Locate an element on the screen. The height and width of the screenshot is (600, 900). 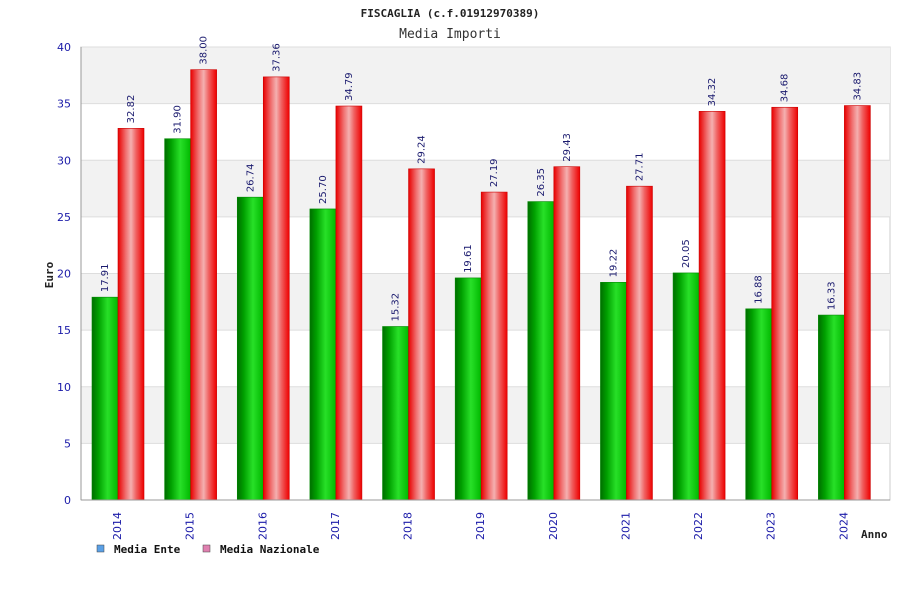
bar-media-ente-2022 is located at coordinates (686, 386).